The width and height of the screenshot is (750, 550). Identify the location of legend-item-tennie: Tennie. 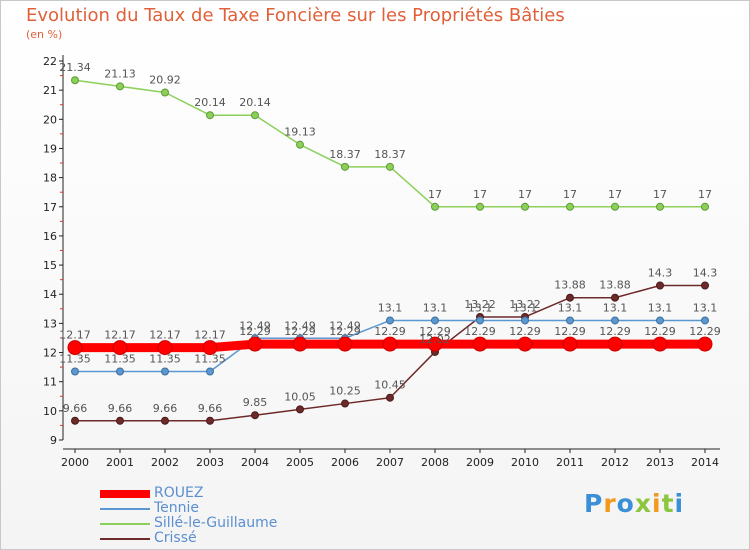
(188, 508).